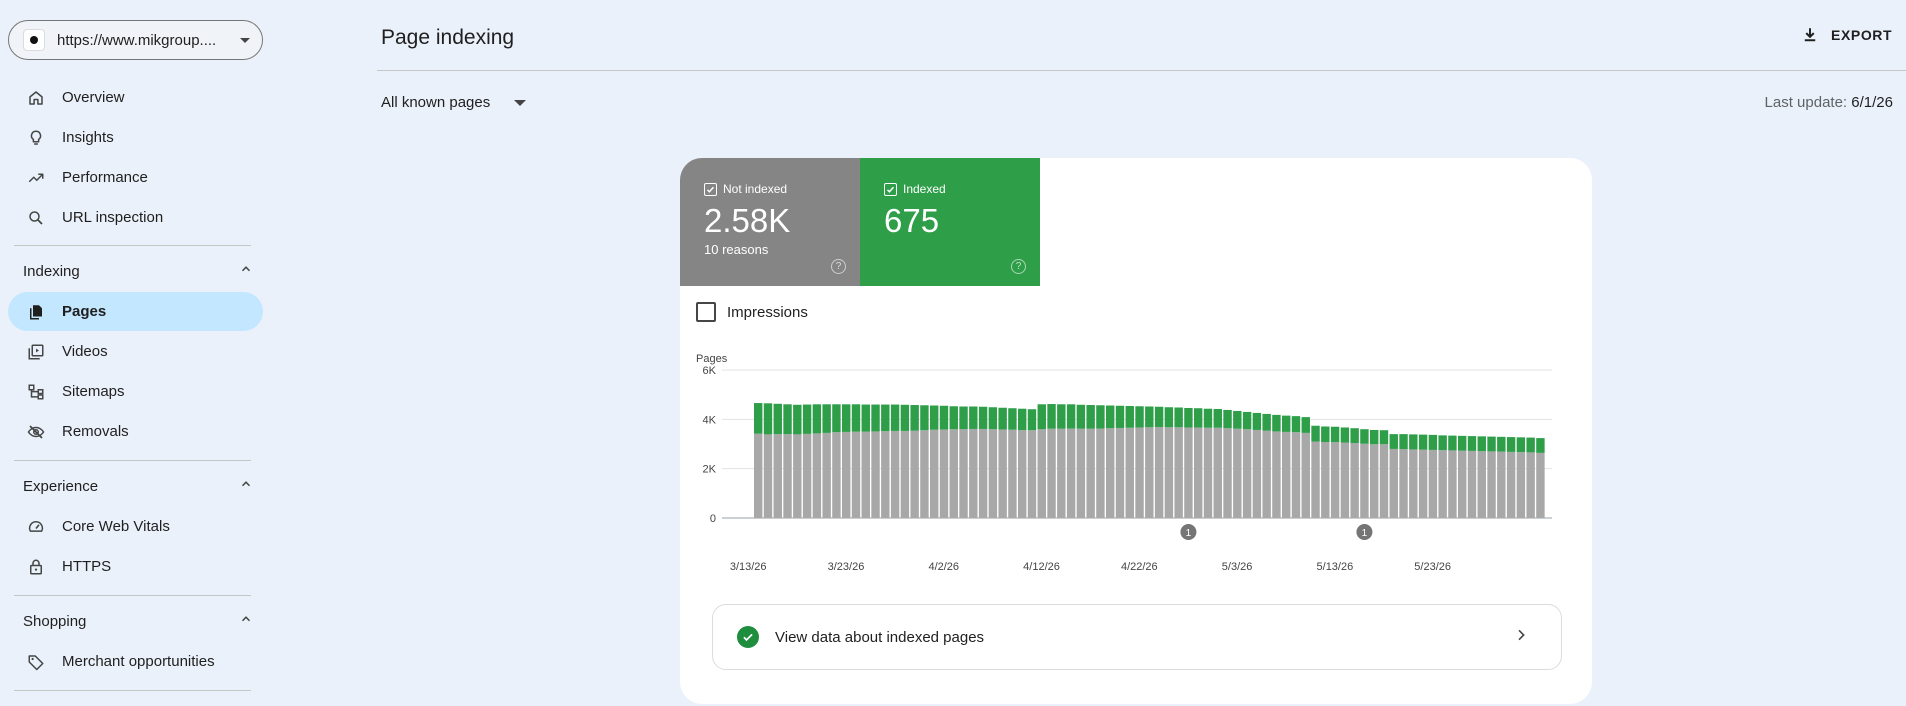  What do you see at coordinates (246, 271) in the screenshot?
I see `chevron-up-icon` at bounding box center [246, 271].